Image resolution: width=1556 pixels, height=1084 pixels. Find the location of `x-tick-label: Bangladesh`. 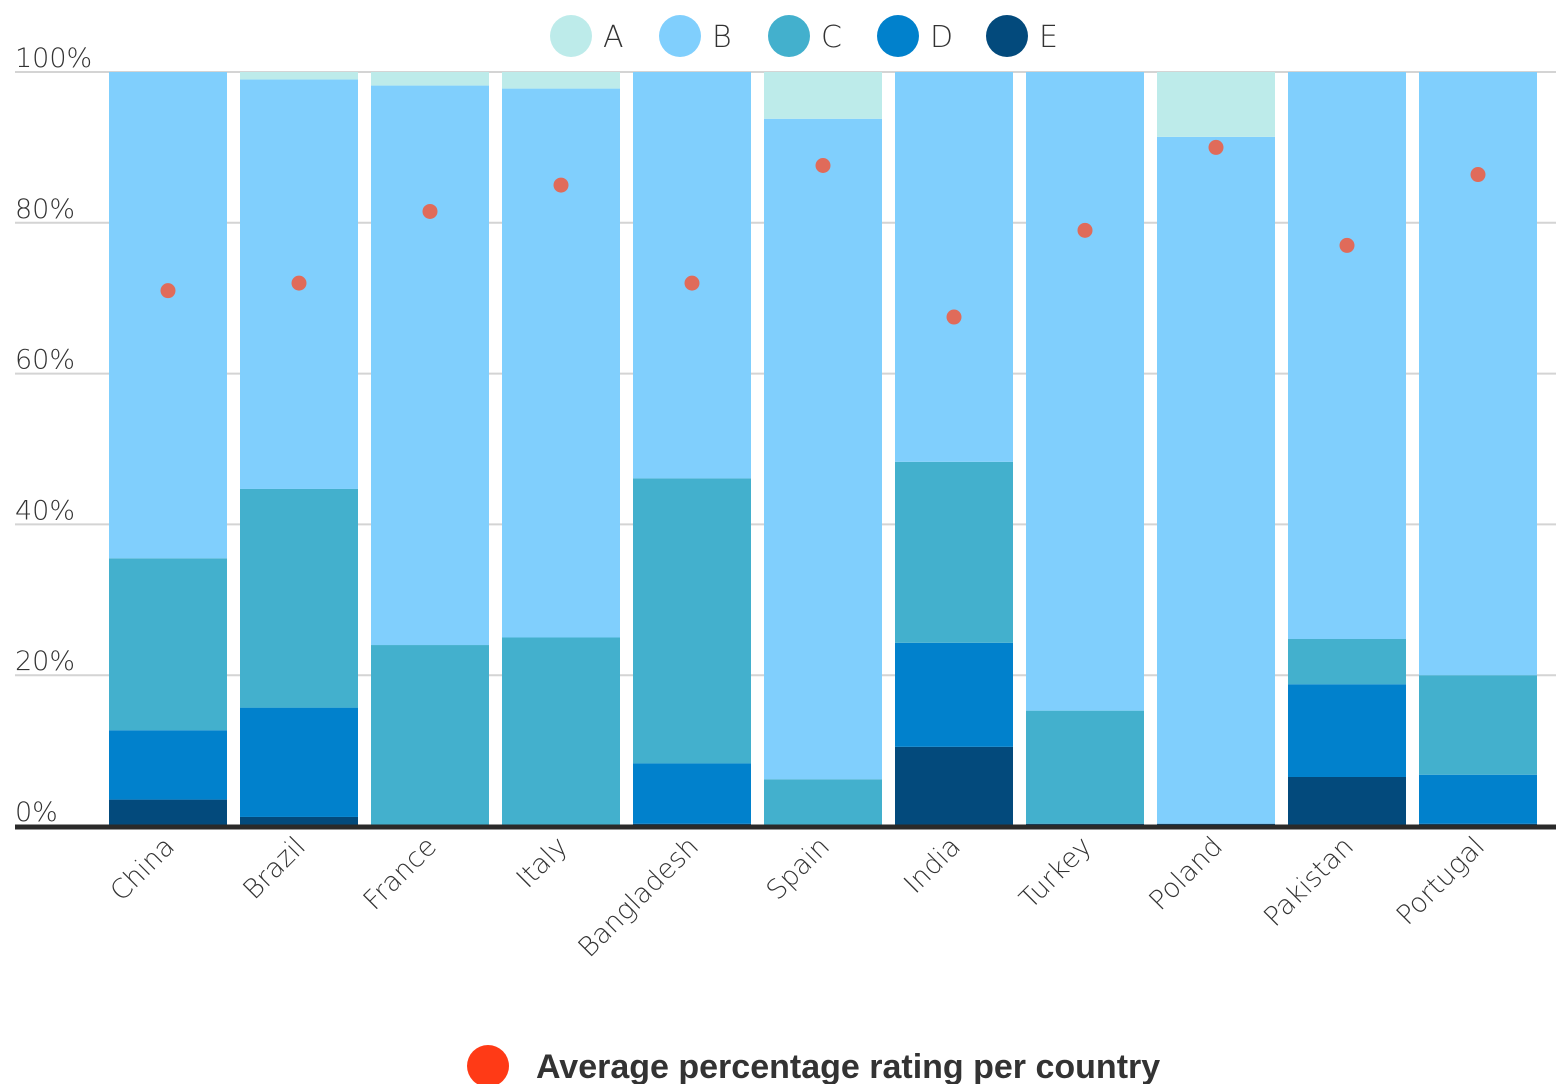

x-tick-label: Bangladesh is located at coordinates (638, 897).